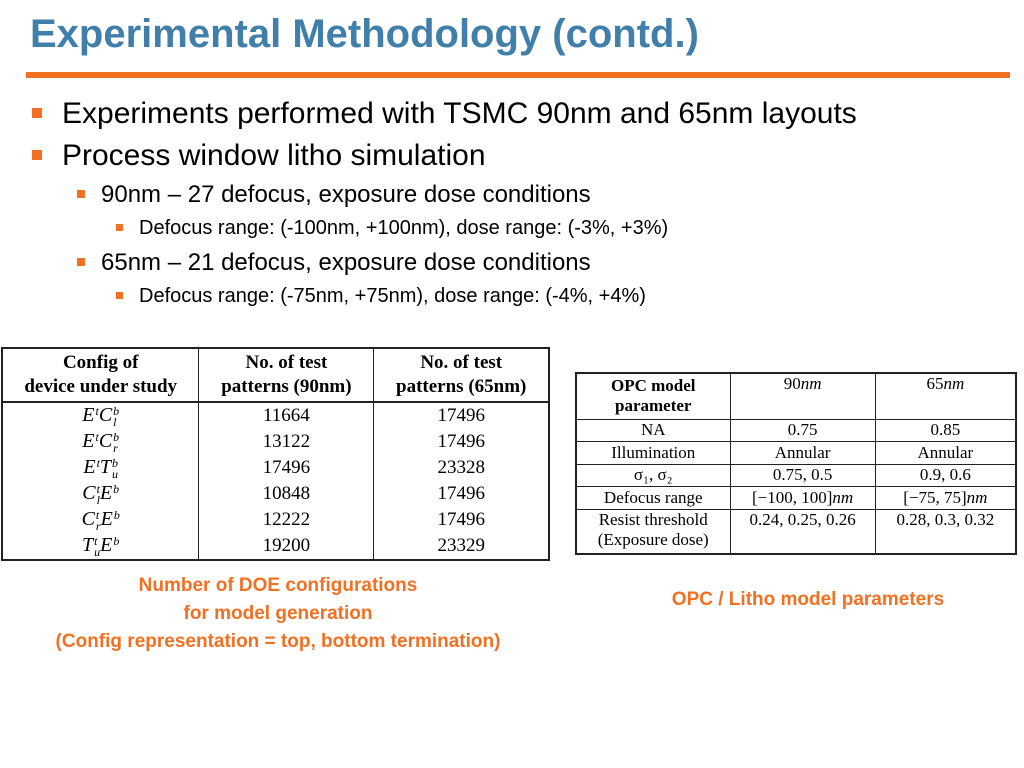 This screenshot has width=1024, height=768. What do you see at coordinates (286, 520) in the screenshot?
I see `cell-90nm: 12222` at bounding box center [286, 520].